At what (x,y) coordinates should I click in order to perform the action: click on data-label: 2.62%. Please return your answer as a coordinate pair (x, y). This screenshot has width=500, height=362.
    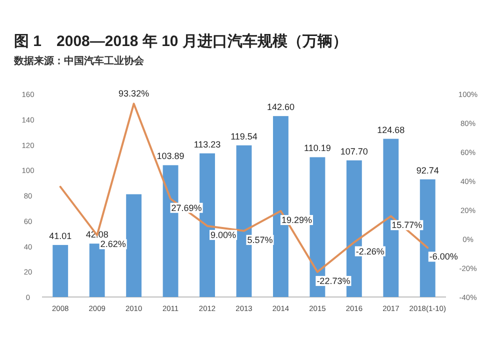
    Looking at the image, I should click on (113, 244).